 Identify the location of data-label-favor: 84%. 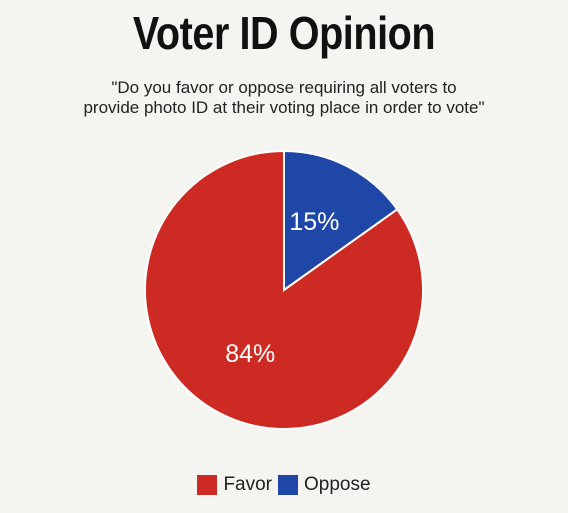
(250, 354).